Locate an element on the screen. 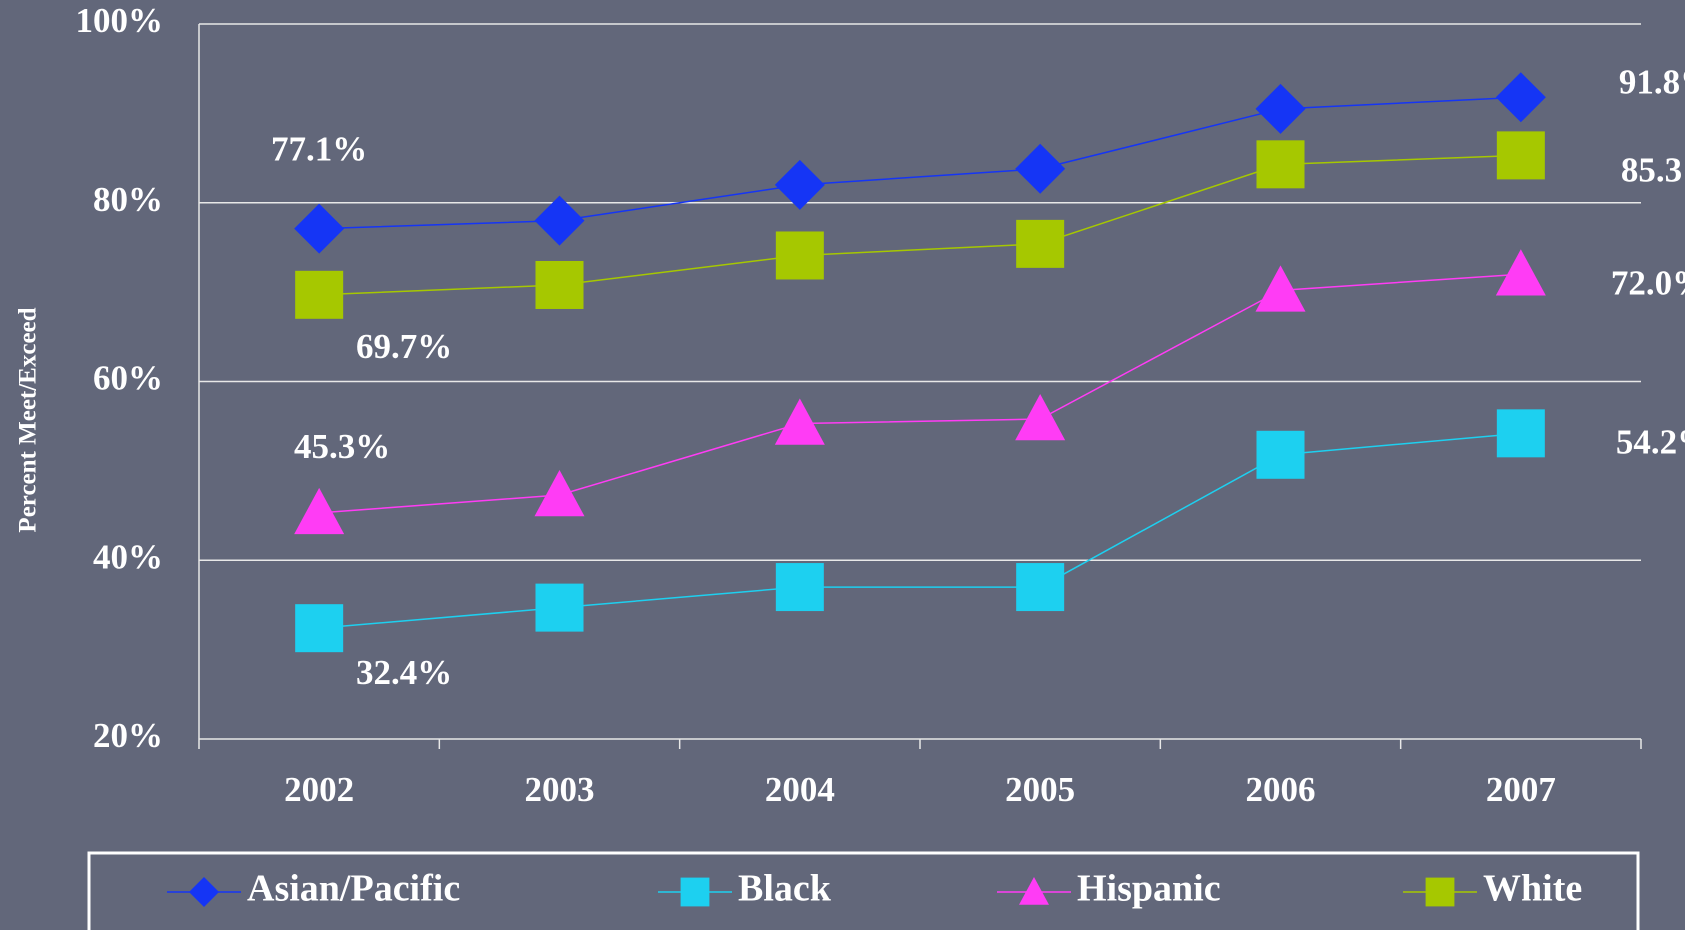 This screenshot has width=1685, height=930. y-tick-label: 20% is located at coordinates (128, 735).